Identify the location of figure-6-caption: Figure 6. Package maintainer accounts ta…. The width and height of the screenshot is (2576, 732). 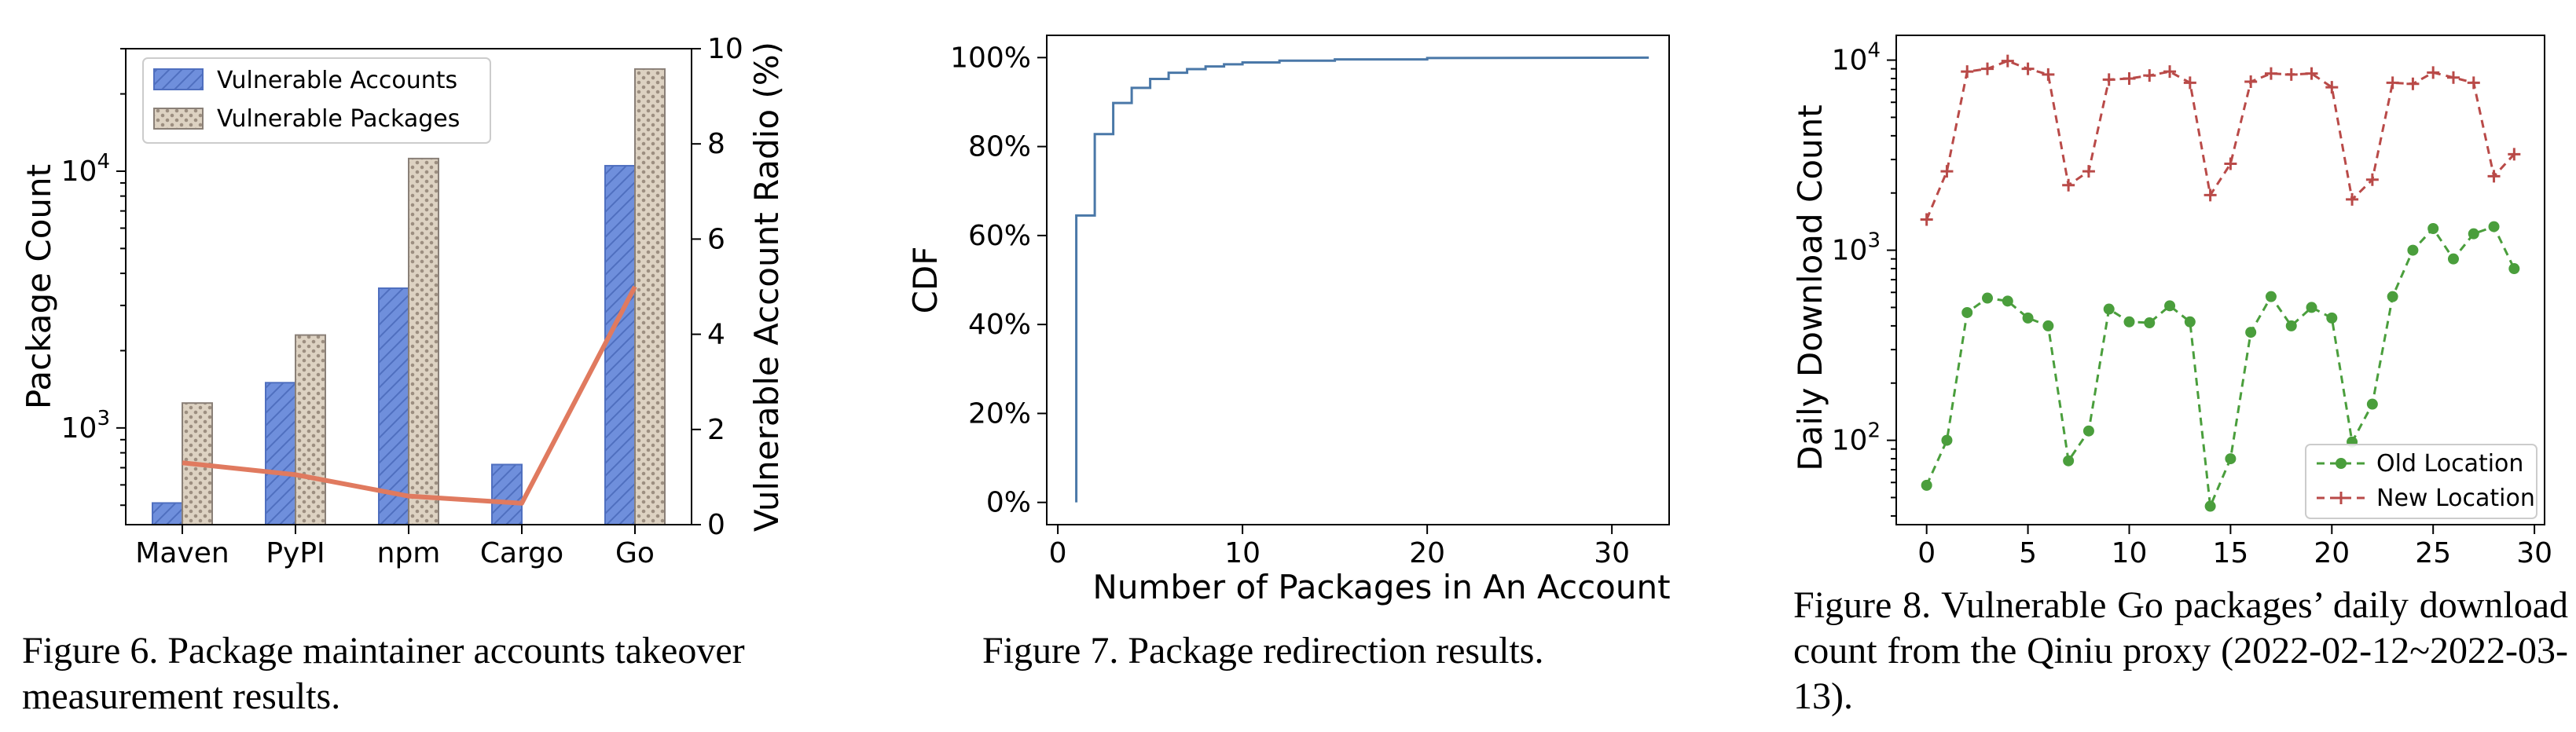
(383, 673).